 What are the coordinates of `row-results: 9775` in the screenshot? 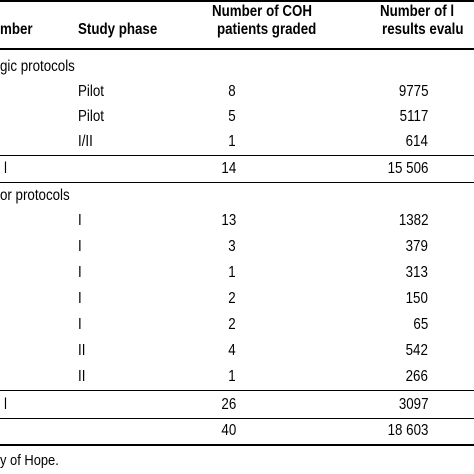 It's located at (413, 91).